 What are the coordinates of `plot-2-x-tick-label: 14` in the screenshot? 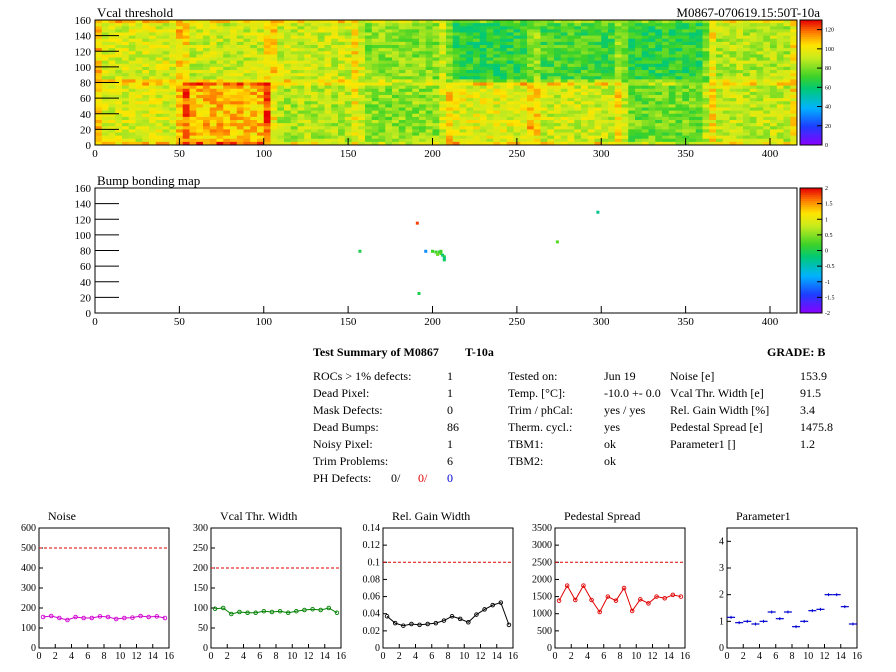 It's located at (325, 656).